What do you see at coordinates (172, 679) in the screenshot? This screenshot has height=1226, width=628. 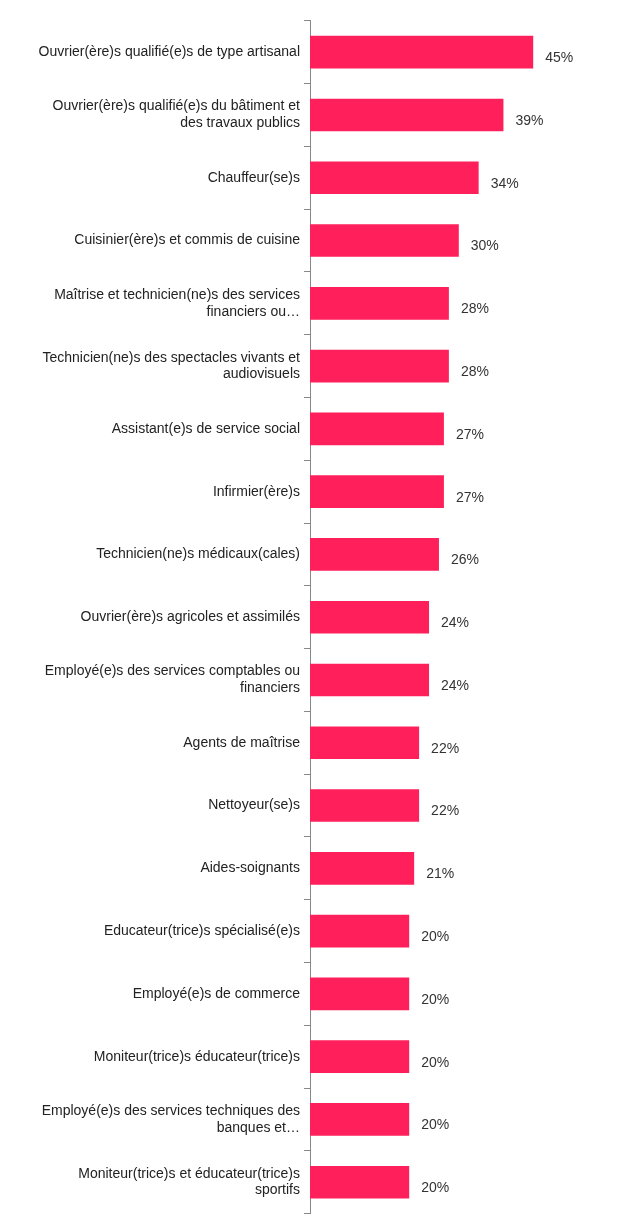 I see `y-tick-label: Employé(e)s des services comptables ou financiers` at bounding box center [172, 679].